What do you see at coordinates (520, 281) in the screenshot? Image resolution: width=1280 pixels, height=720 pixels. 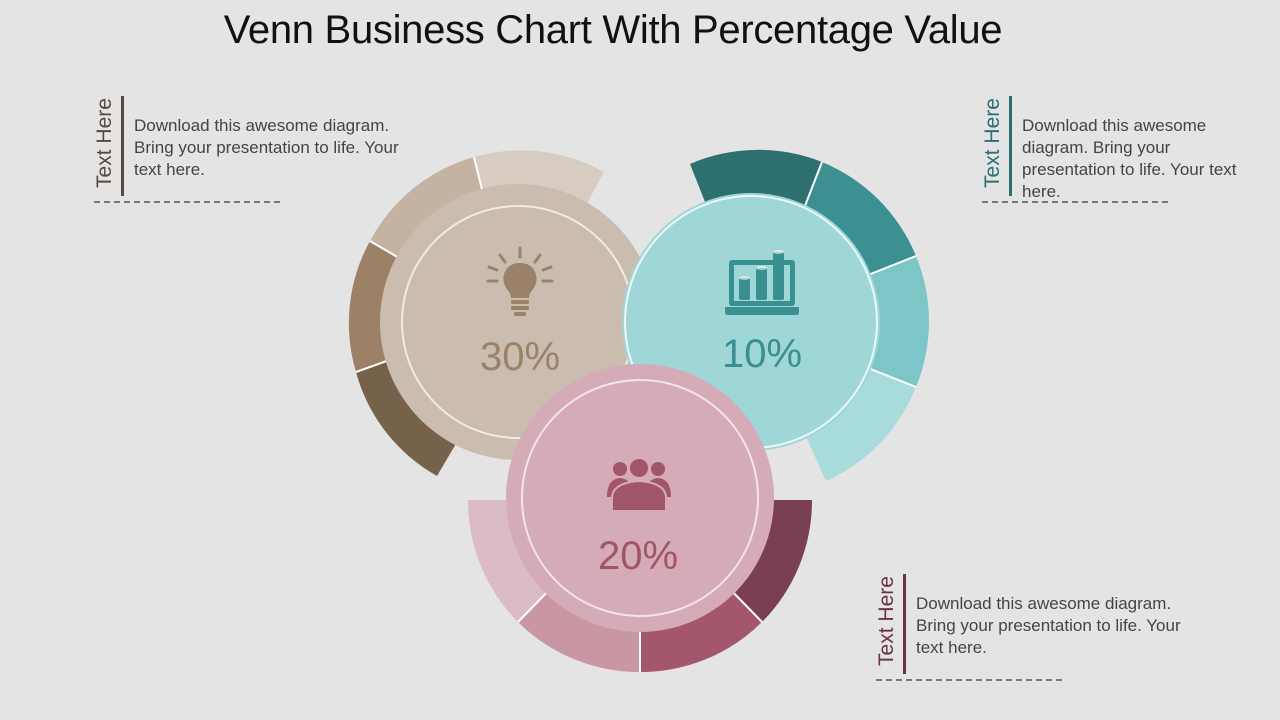 I see `lightbulb-icon` at bounding box center [520, 281].